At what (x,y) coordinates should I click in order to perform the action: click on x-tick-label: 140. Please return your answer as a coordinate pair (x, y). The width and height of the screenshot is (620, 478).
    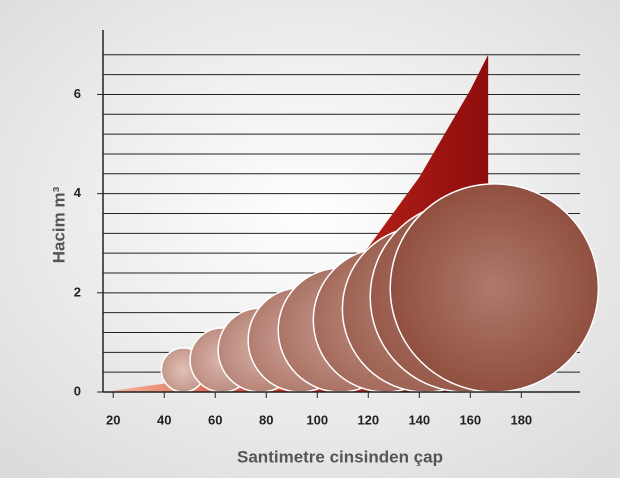
    Looking at the image, I should click on (419, 419).